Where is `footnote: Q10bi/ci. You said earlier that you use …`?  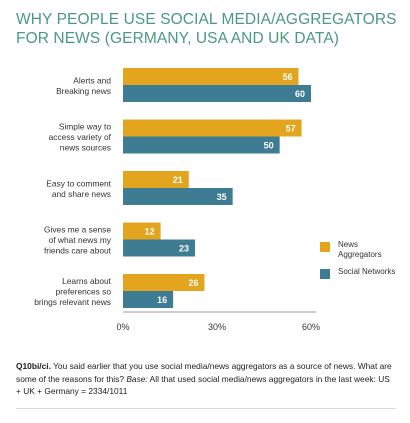
footnote: Q10bi/ci. You said earlier that you use … is located at coordinates (206, 379).